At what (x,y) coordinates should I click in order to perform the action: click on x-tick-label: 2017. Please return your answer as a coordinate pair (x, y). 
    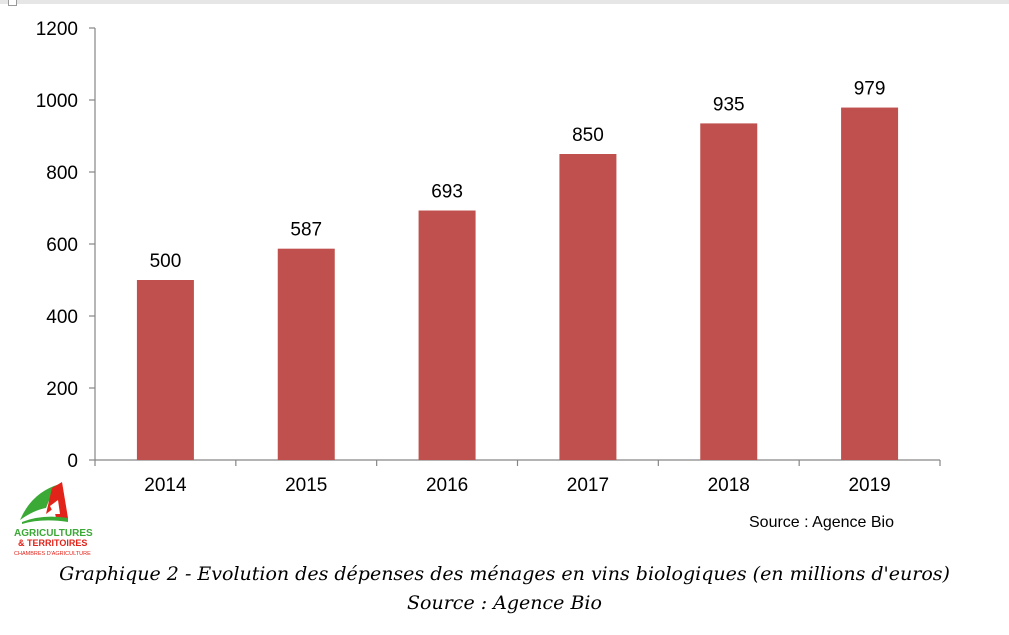
    Looking at the image, I should click on (588, 485).